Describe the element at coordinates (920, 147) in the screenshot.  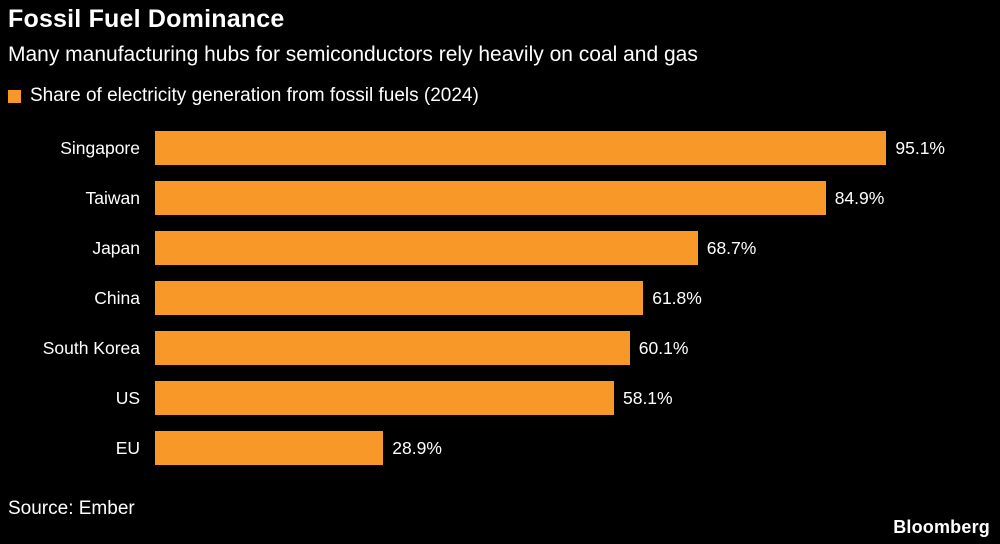
I see `bar-value-label: 95.1%` at that location.